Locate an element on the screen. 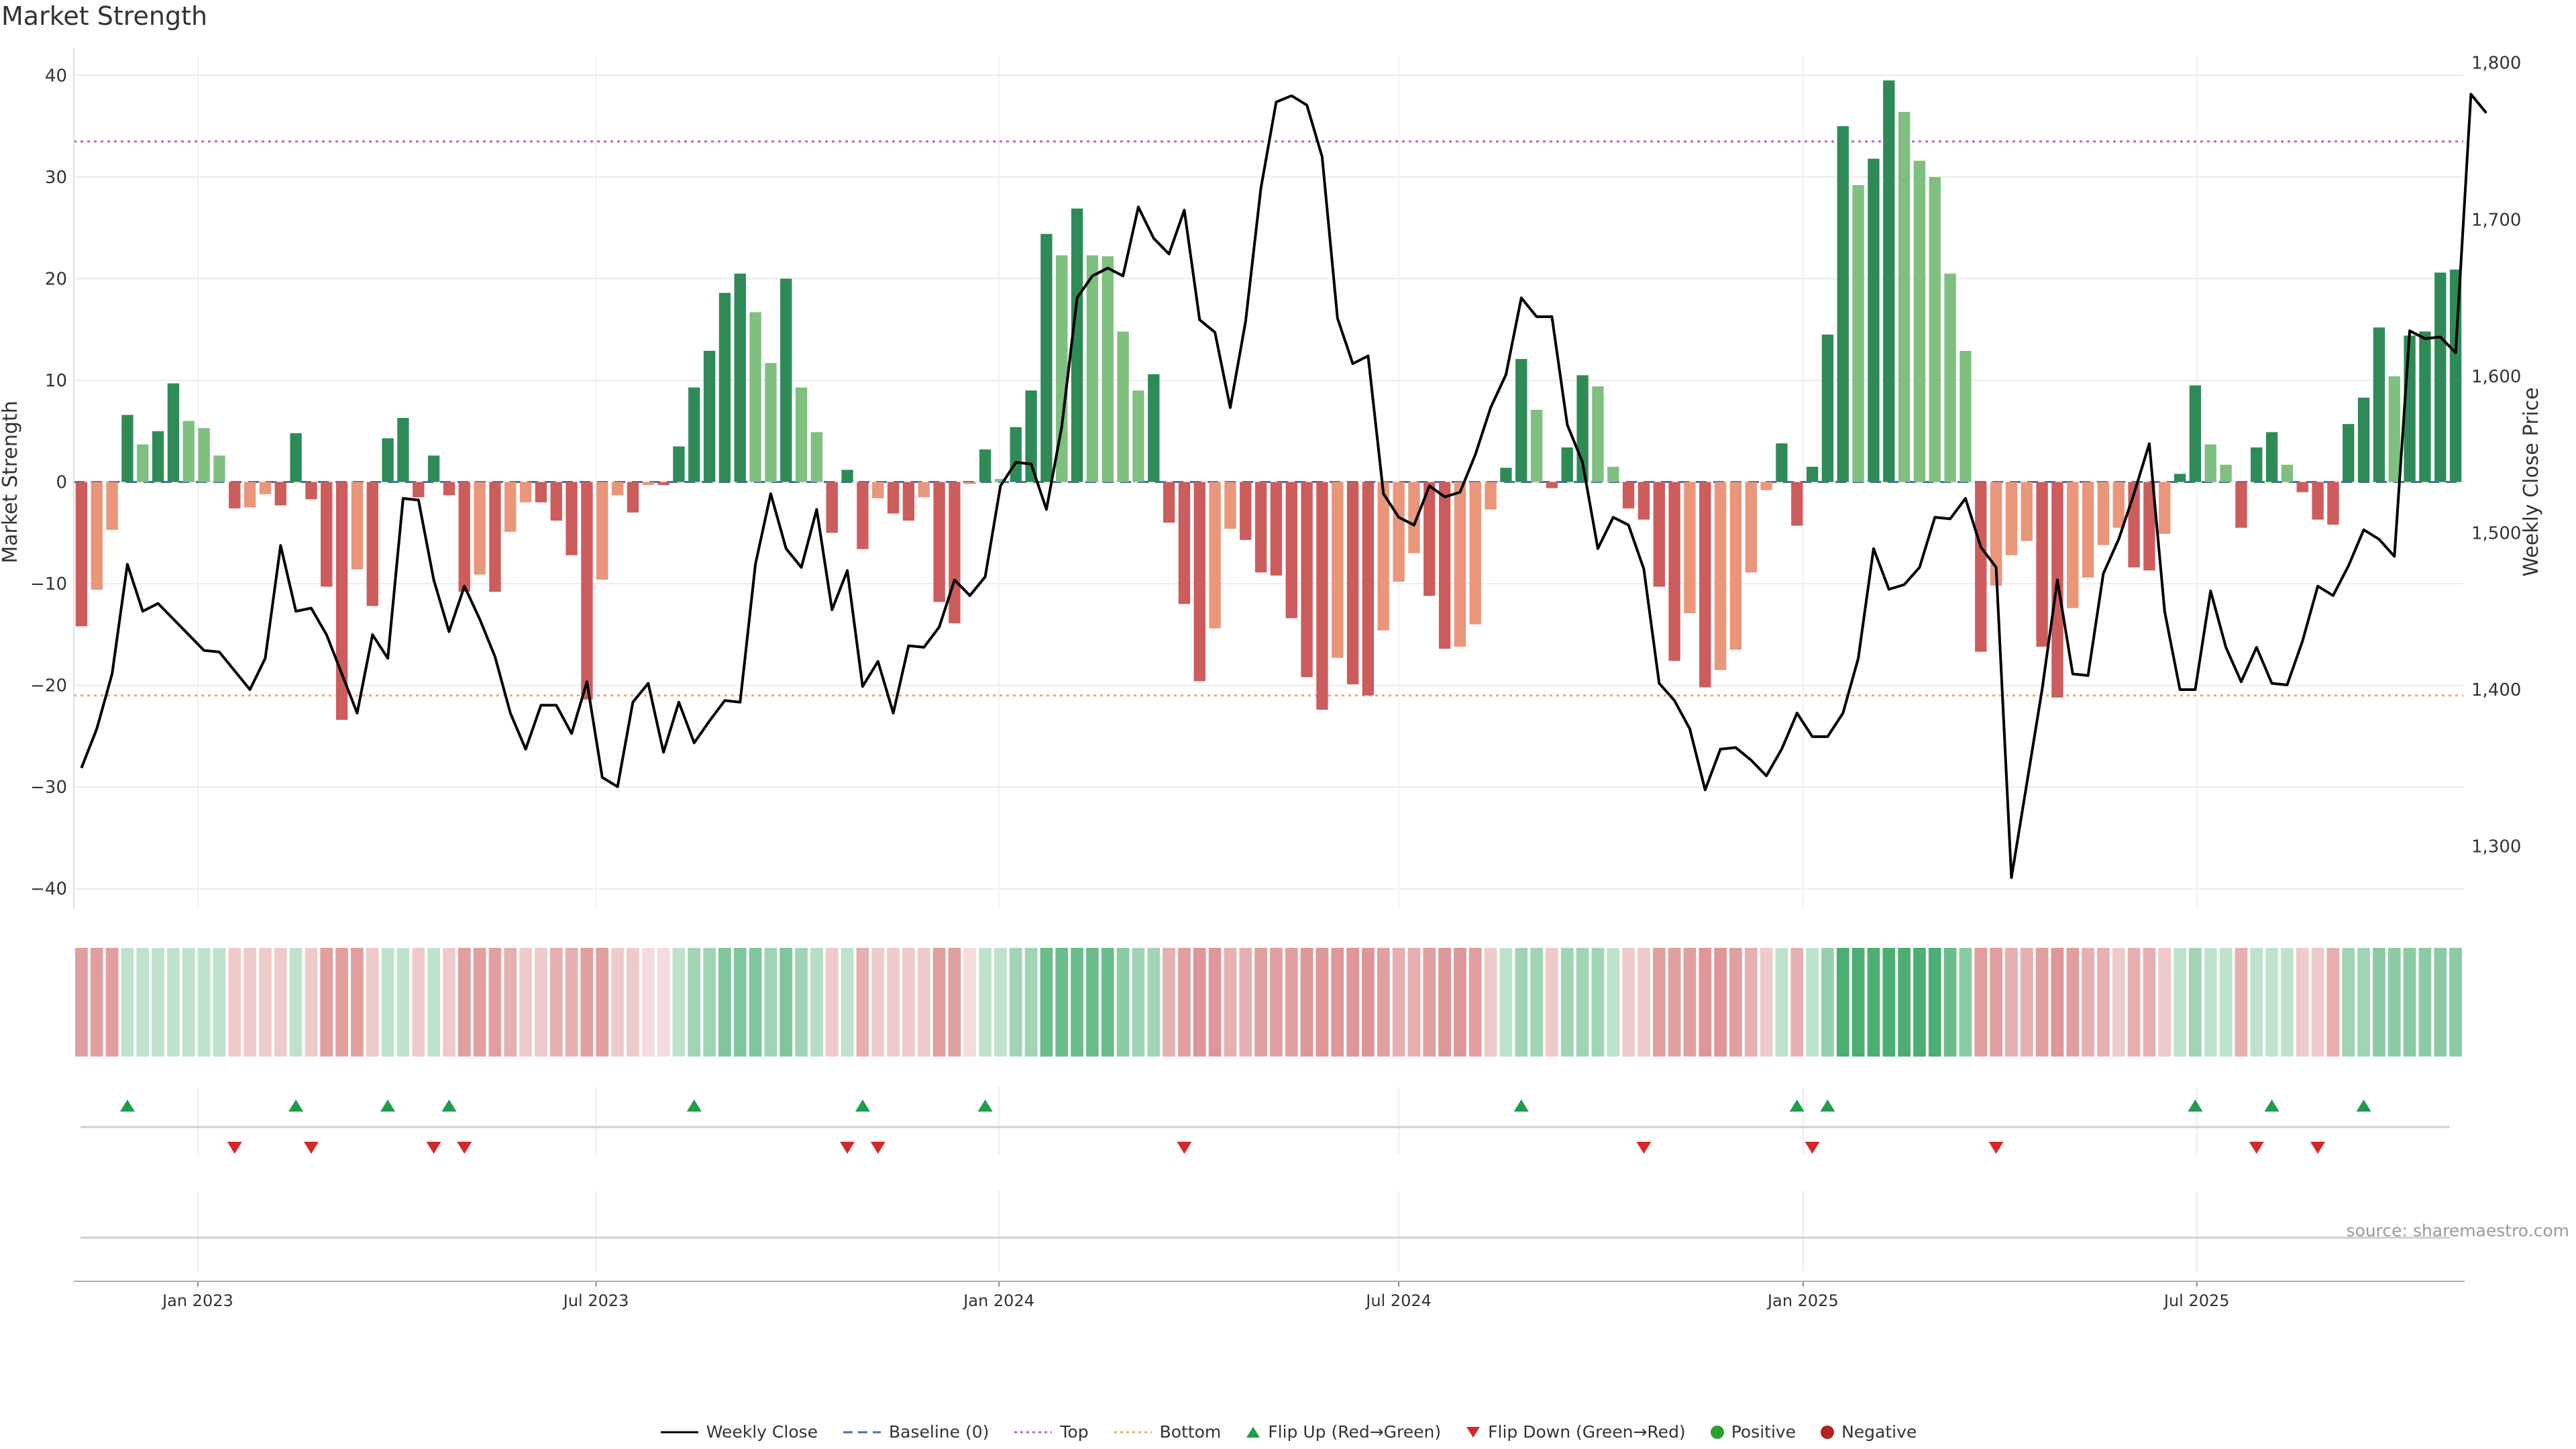 The image size is (2576, 1449). legend-item-positive: Positive is located at coordinates (1753, 1432).